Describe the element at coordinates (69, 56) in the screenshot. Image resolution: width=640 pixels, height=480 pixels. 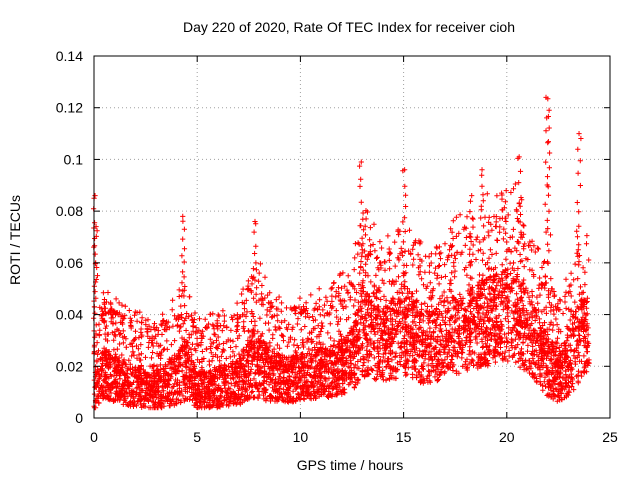
I see `y-tick-label: 0.14` at that location.